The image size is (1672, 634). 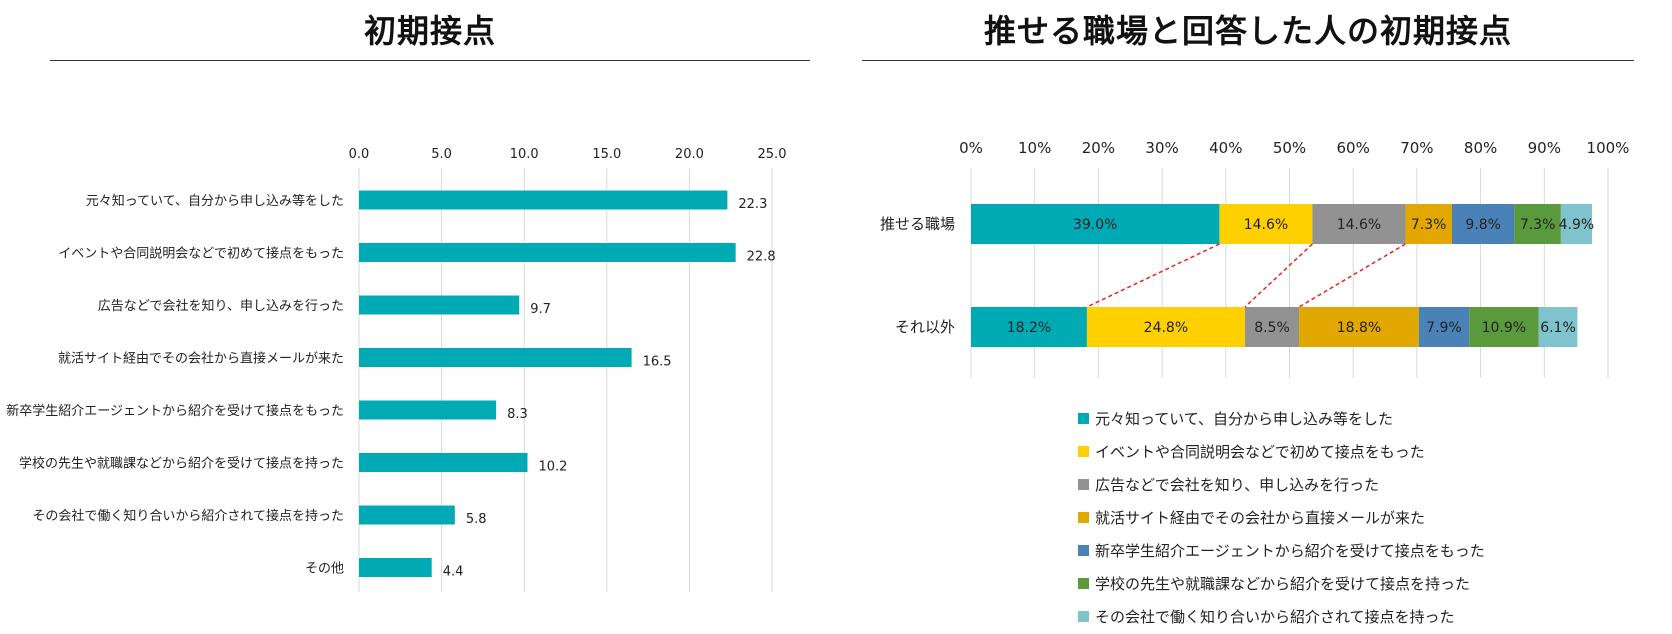 I want to click on right-category-label: 推せる職場, so click(x=917, y=224).